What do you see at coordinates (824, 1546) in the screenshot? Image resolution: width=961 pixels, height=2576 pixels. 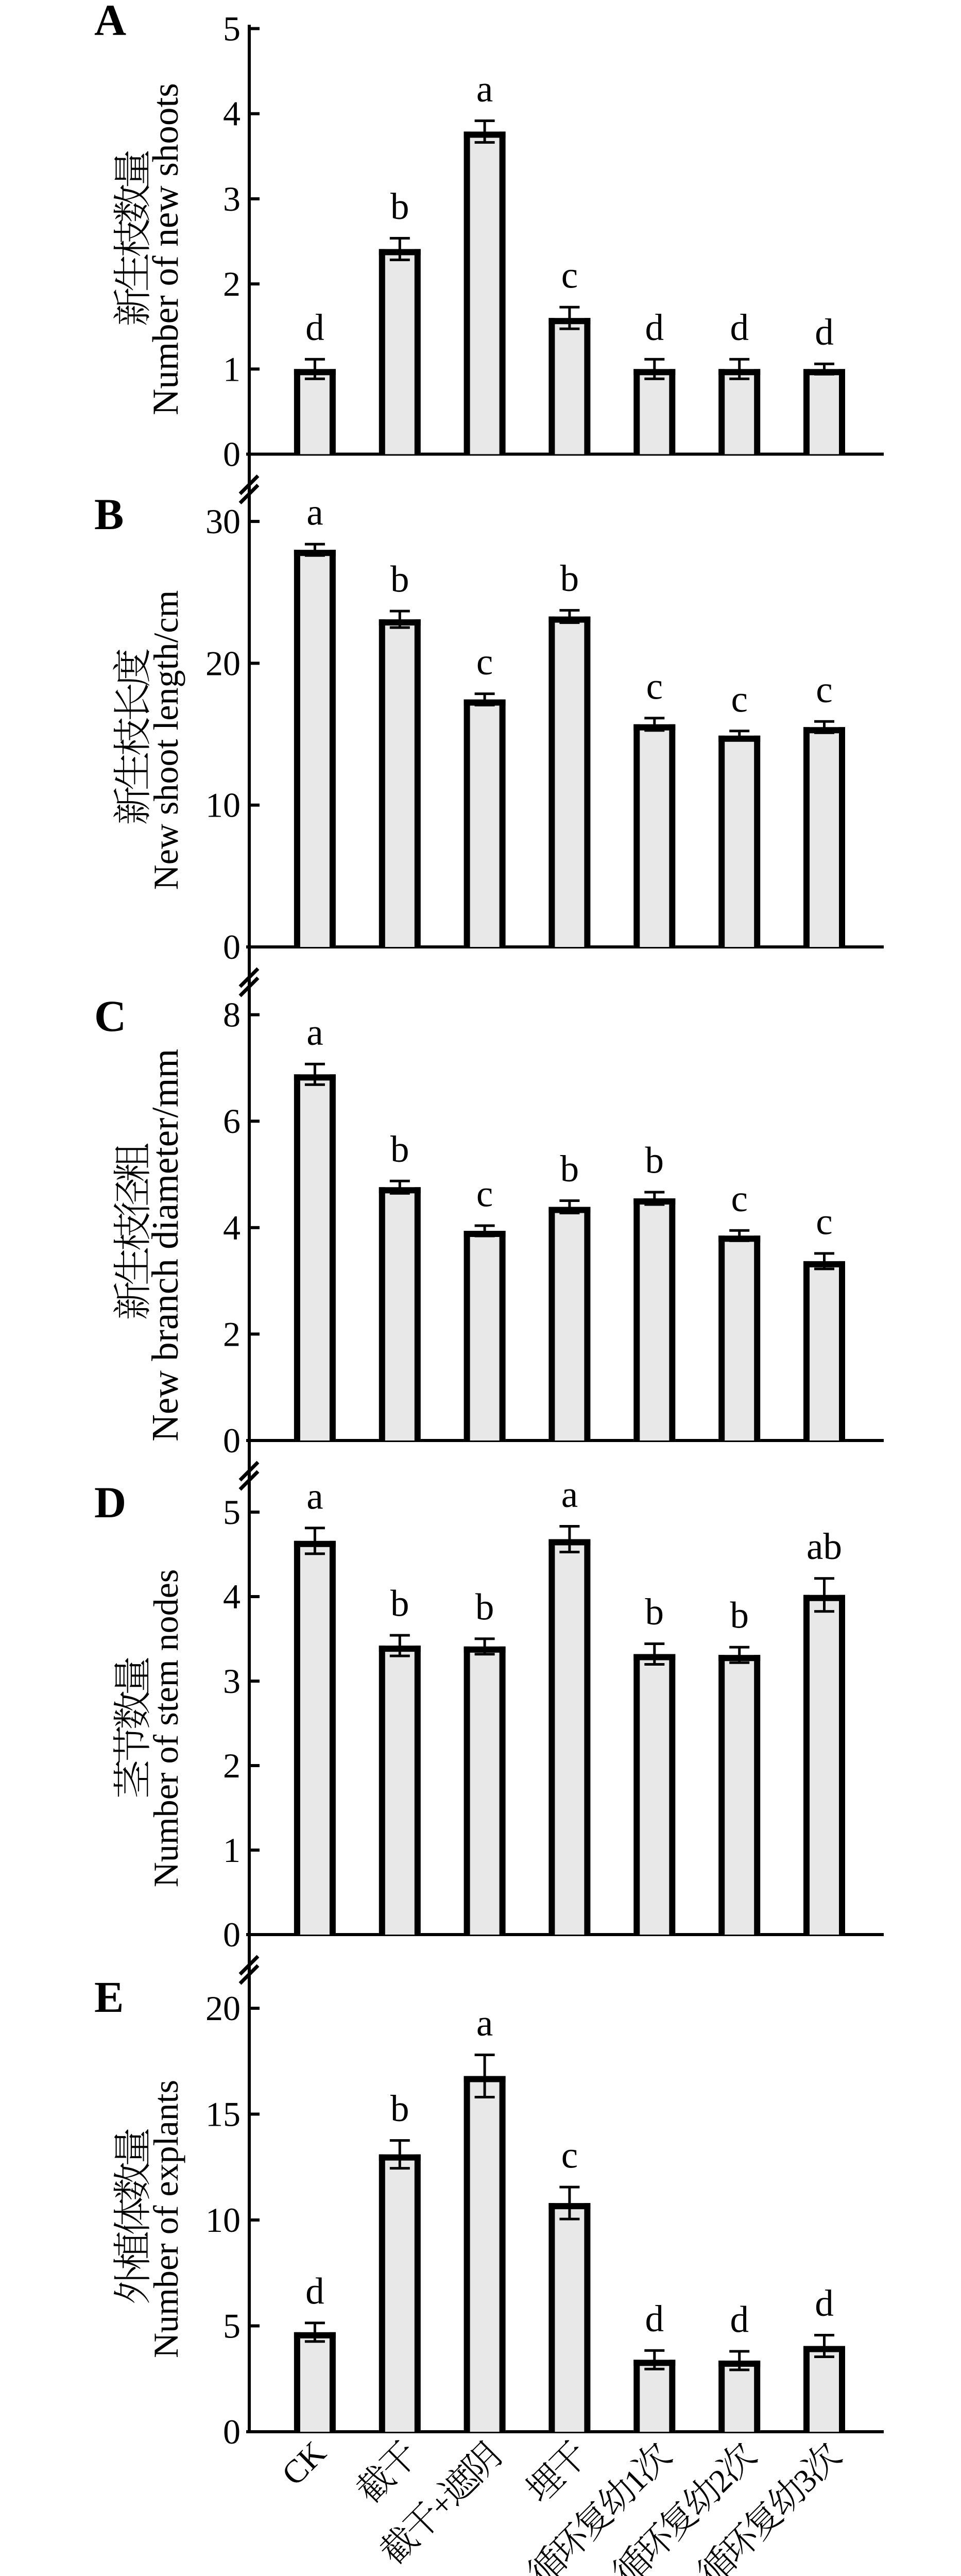 I see `svg-text: ab` at bounding box center [824, 1546].